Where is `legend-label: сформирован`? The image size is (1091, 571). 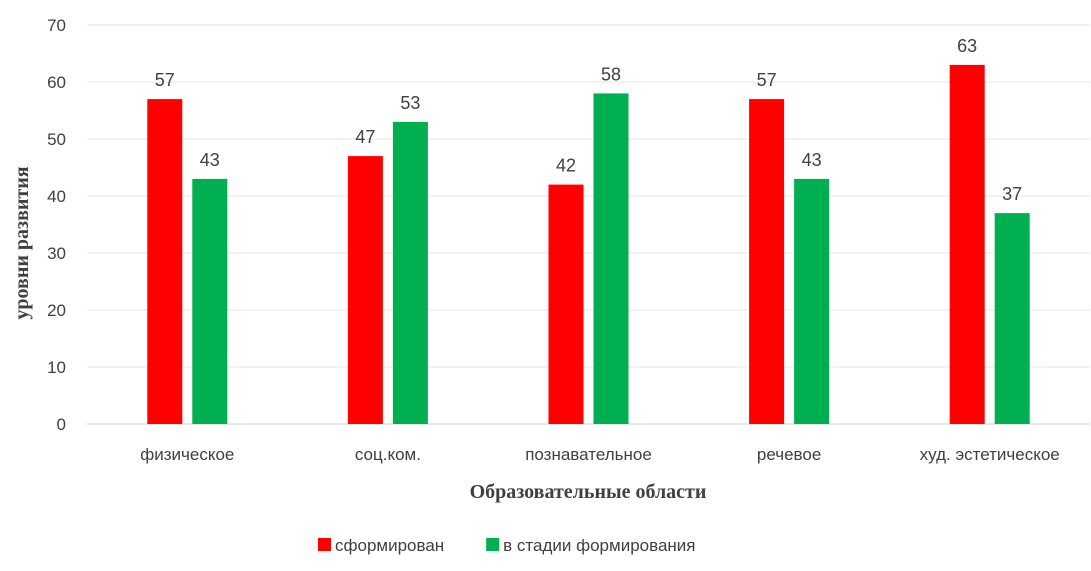
legend-label: сформирован is located at coordinates (389, 545).